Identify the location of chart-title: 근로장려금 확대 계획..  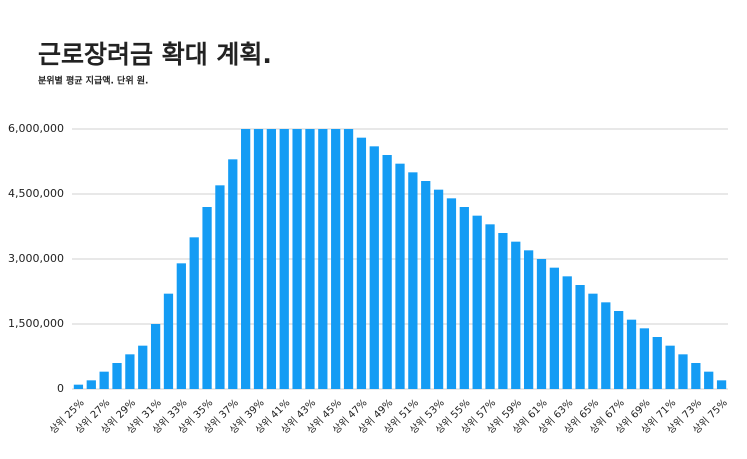
(155, 54).